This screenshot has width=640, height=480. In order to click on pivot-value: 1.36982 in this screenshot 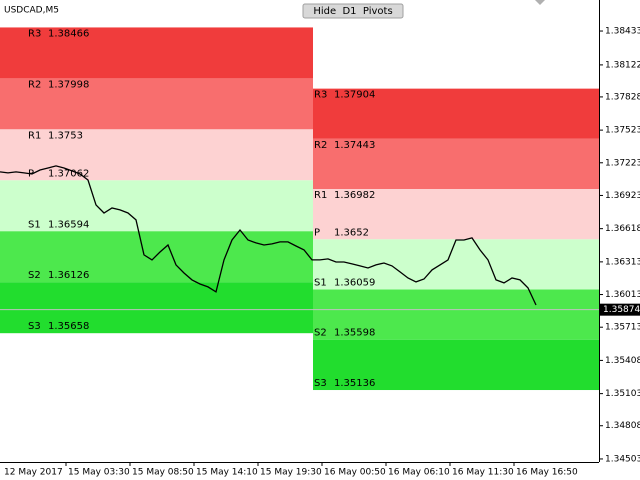, I will do `click(354, 195)`.